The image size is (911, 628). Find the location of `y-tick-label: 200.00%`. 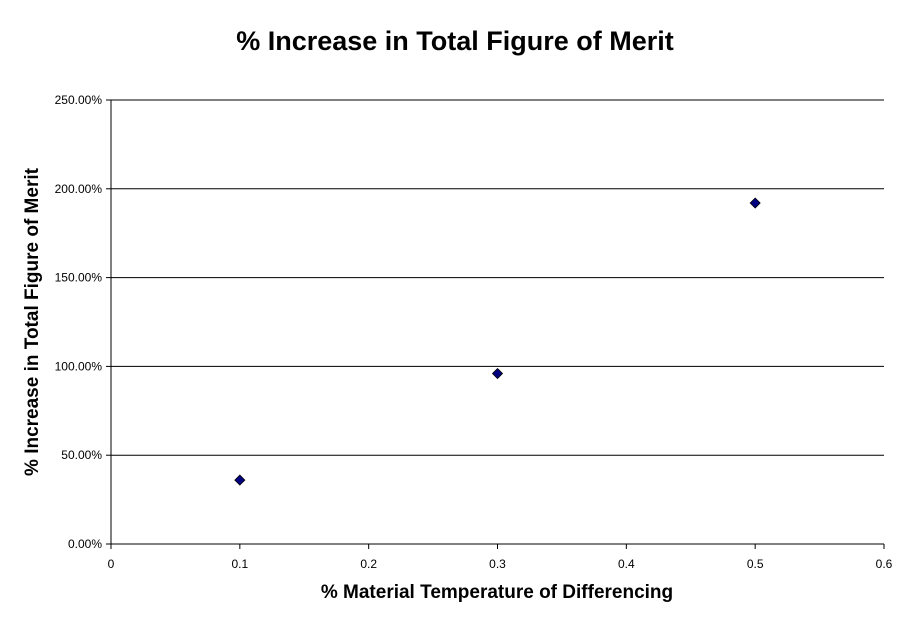

y-tick-label: 200.00% is located at coordinates (79, 189).